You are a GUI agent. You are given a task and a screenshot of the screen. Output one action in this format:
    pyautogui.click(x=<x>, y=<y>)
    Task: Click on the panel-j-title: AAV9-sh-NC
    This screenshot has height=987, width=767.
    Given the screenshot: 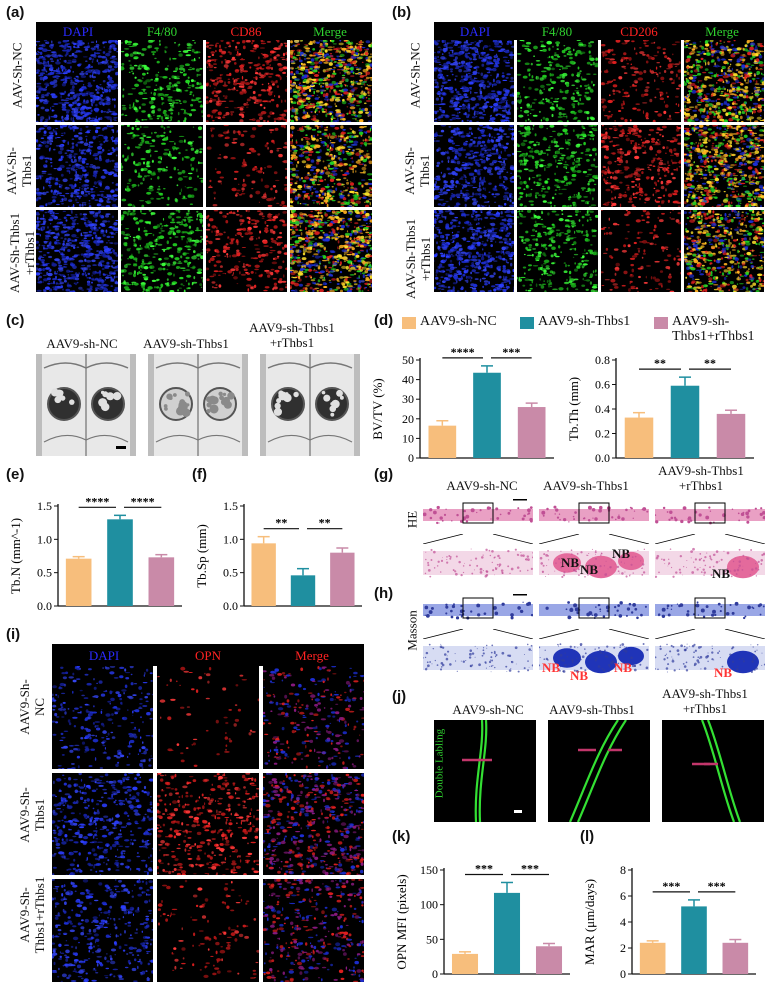 What is the action you would take?
    pyautogui.click(x=488, y=709)
    